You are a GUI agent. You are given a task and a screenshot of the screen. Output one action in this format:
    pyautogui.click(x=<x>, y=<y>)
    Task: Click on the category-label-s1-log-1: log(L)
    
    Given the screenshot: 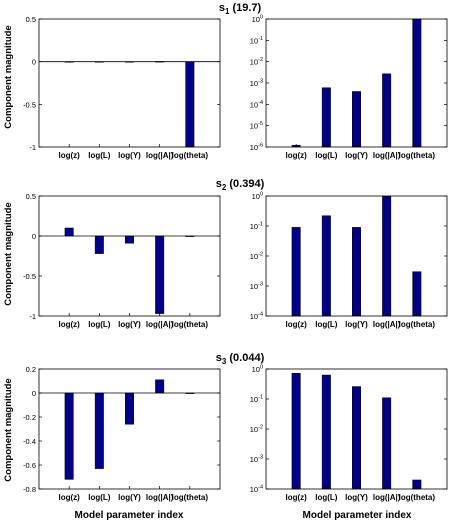 What is the action you would take?
    pyautogui.click(x=326, y=155)
    